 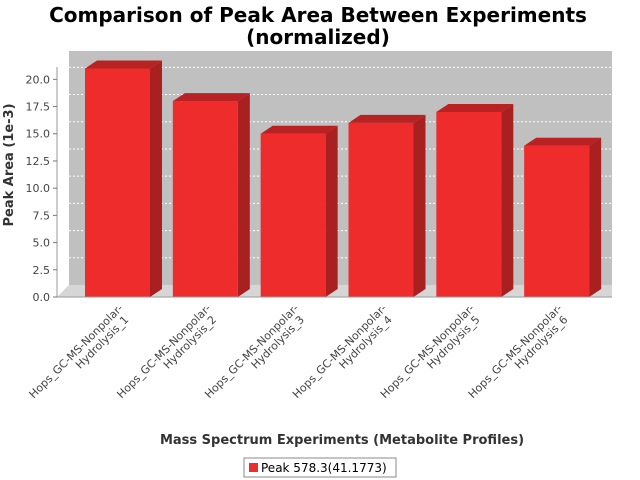 What do you see at coordinates (38, 107) in the screenshot?
I see `y-tick-label: 17.5` at bounding box center [38, 107].